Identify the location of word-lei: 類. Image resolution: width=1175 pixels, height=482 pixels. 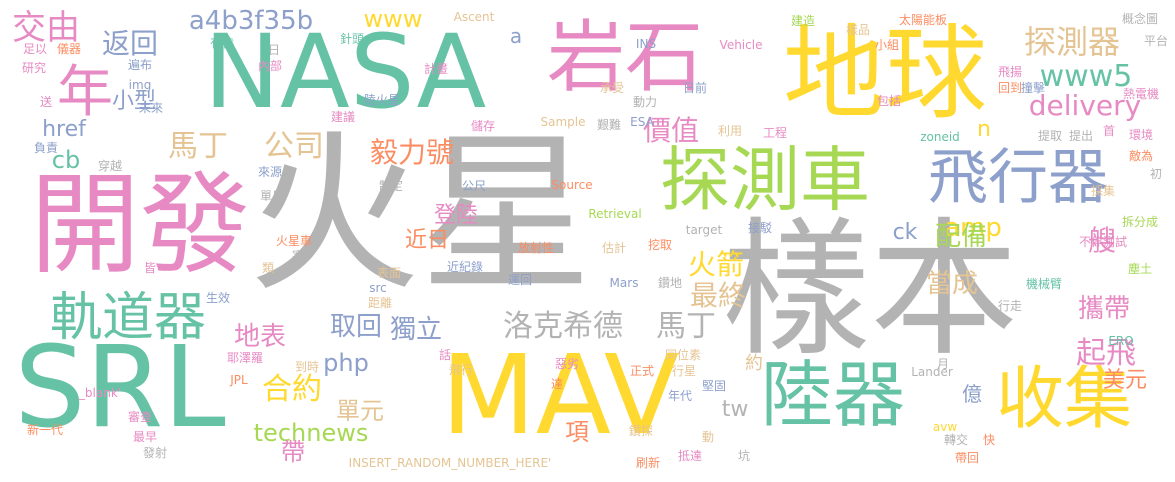
(268, 268).